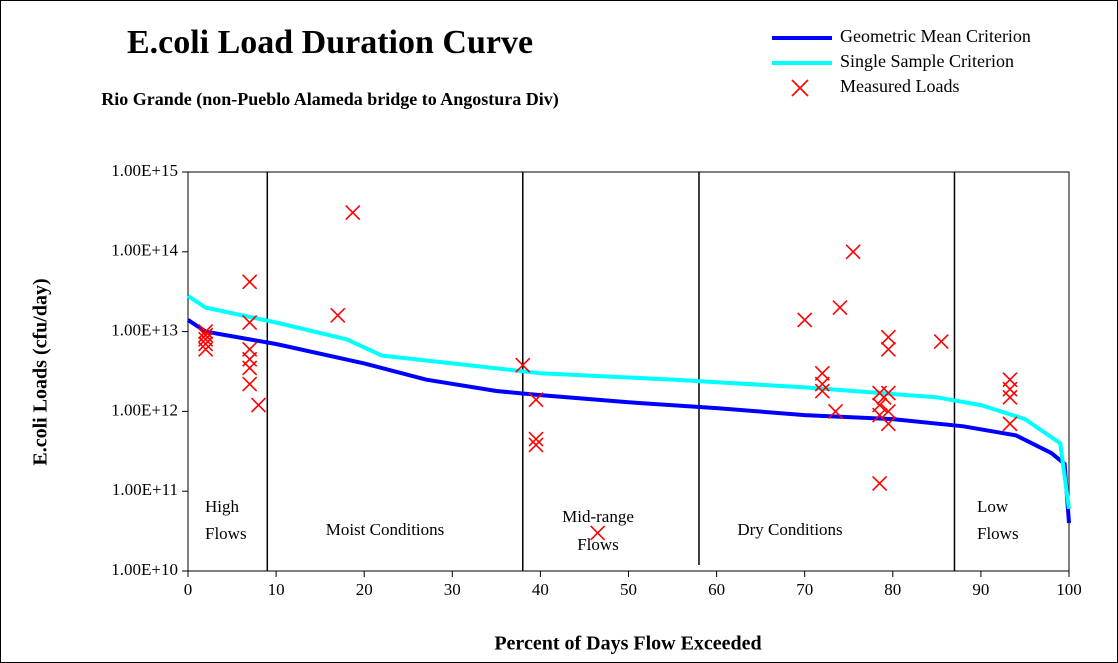 The width and height of the screenshot is (1118, 663). What do you see at coordinates (188, 589) in the screenshot?
I see `x-tick-label: 0` at bounding box center [188, 589].